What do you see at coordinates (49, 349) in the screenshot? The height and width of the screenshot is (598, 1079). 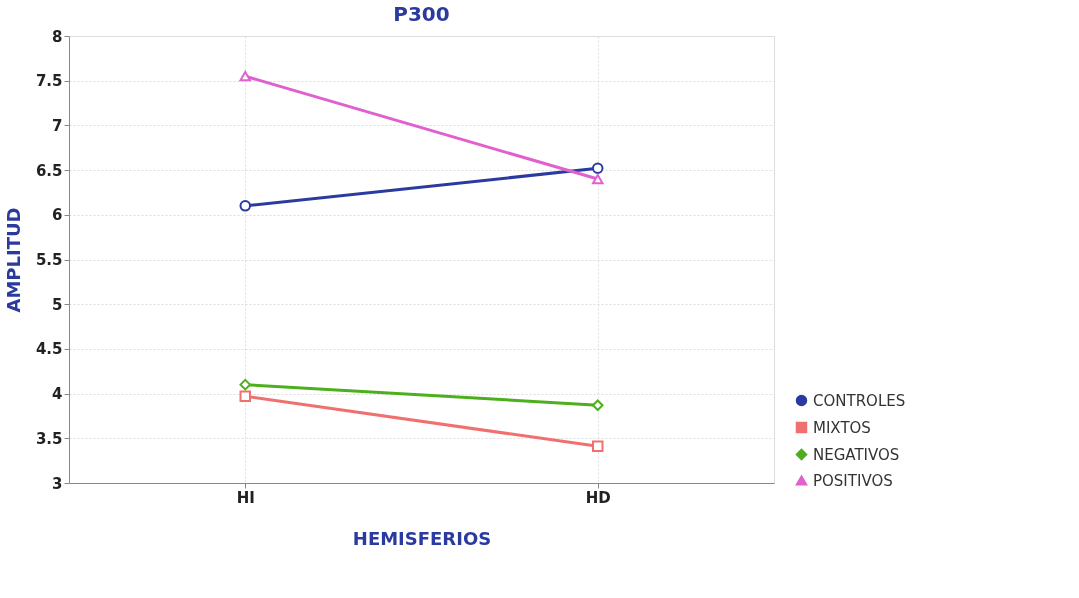 I see `y-tick-label: 4.5` at bounding box center [49, 349].